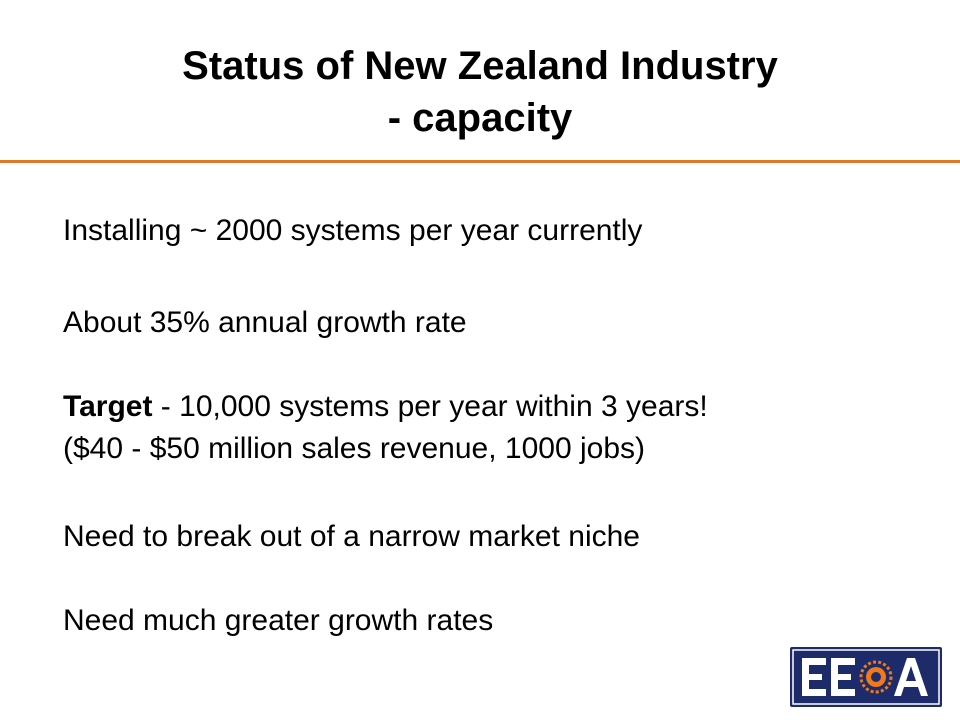  I want to click on title-divider, so click(480, 161).